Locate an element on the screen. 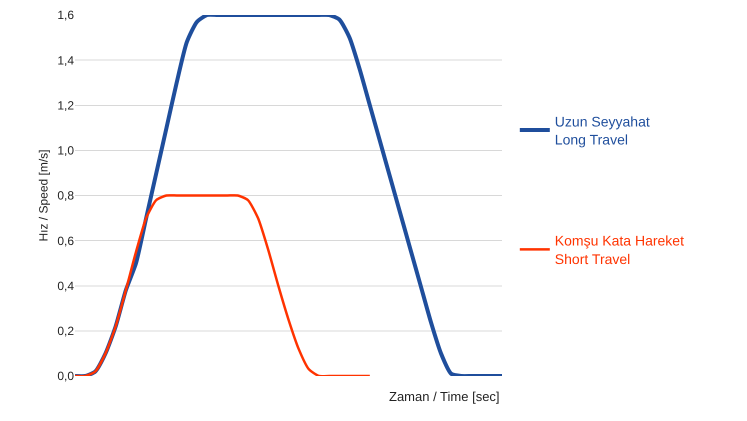 This screenshot has height=421, width=747. y-tick-label: 0,2 is located at coordinates (65, 331).